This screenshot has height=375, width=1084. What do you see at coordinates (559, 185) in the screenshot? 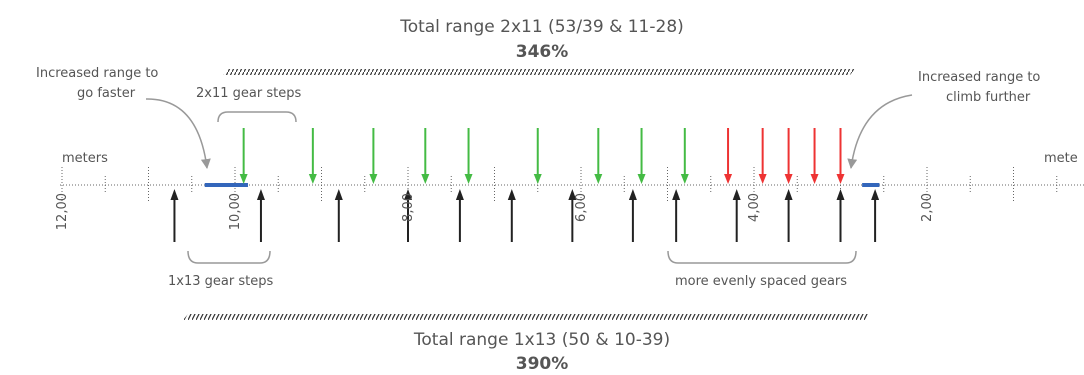
I see `axis-ticks` at bounding box center [559, 185].